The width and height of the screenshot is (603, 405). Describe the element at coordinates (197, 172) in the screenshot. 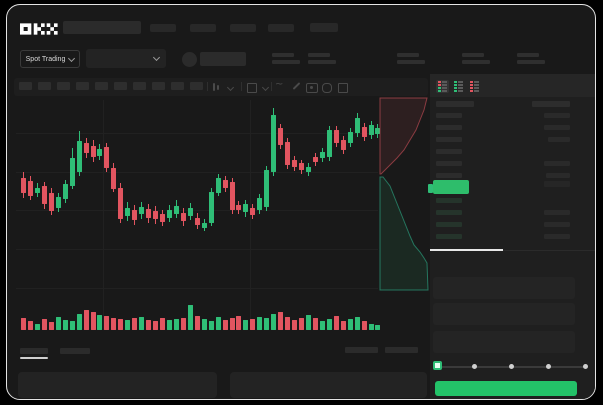

I see `chart-gridline` at that location.